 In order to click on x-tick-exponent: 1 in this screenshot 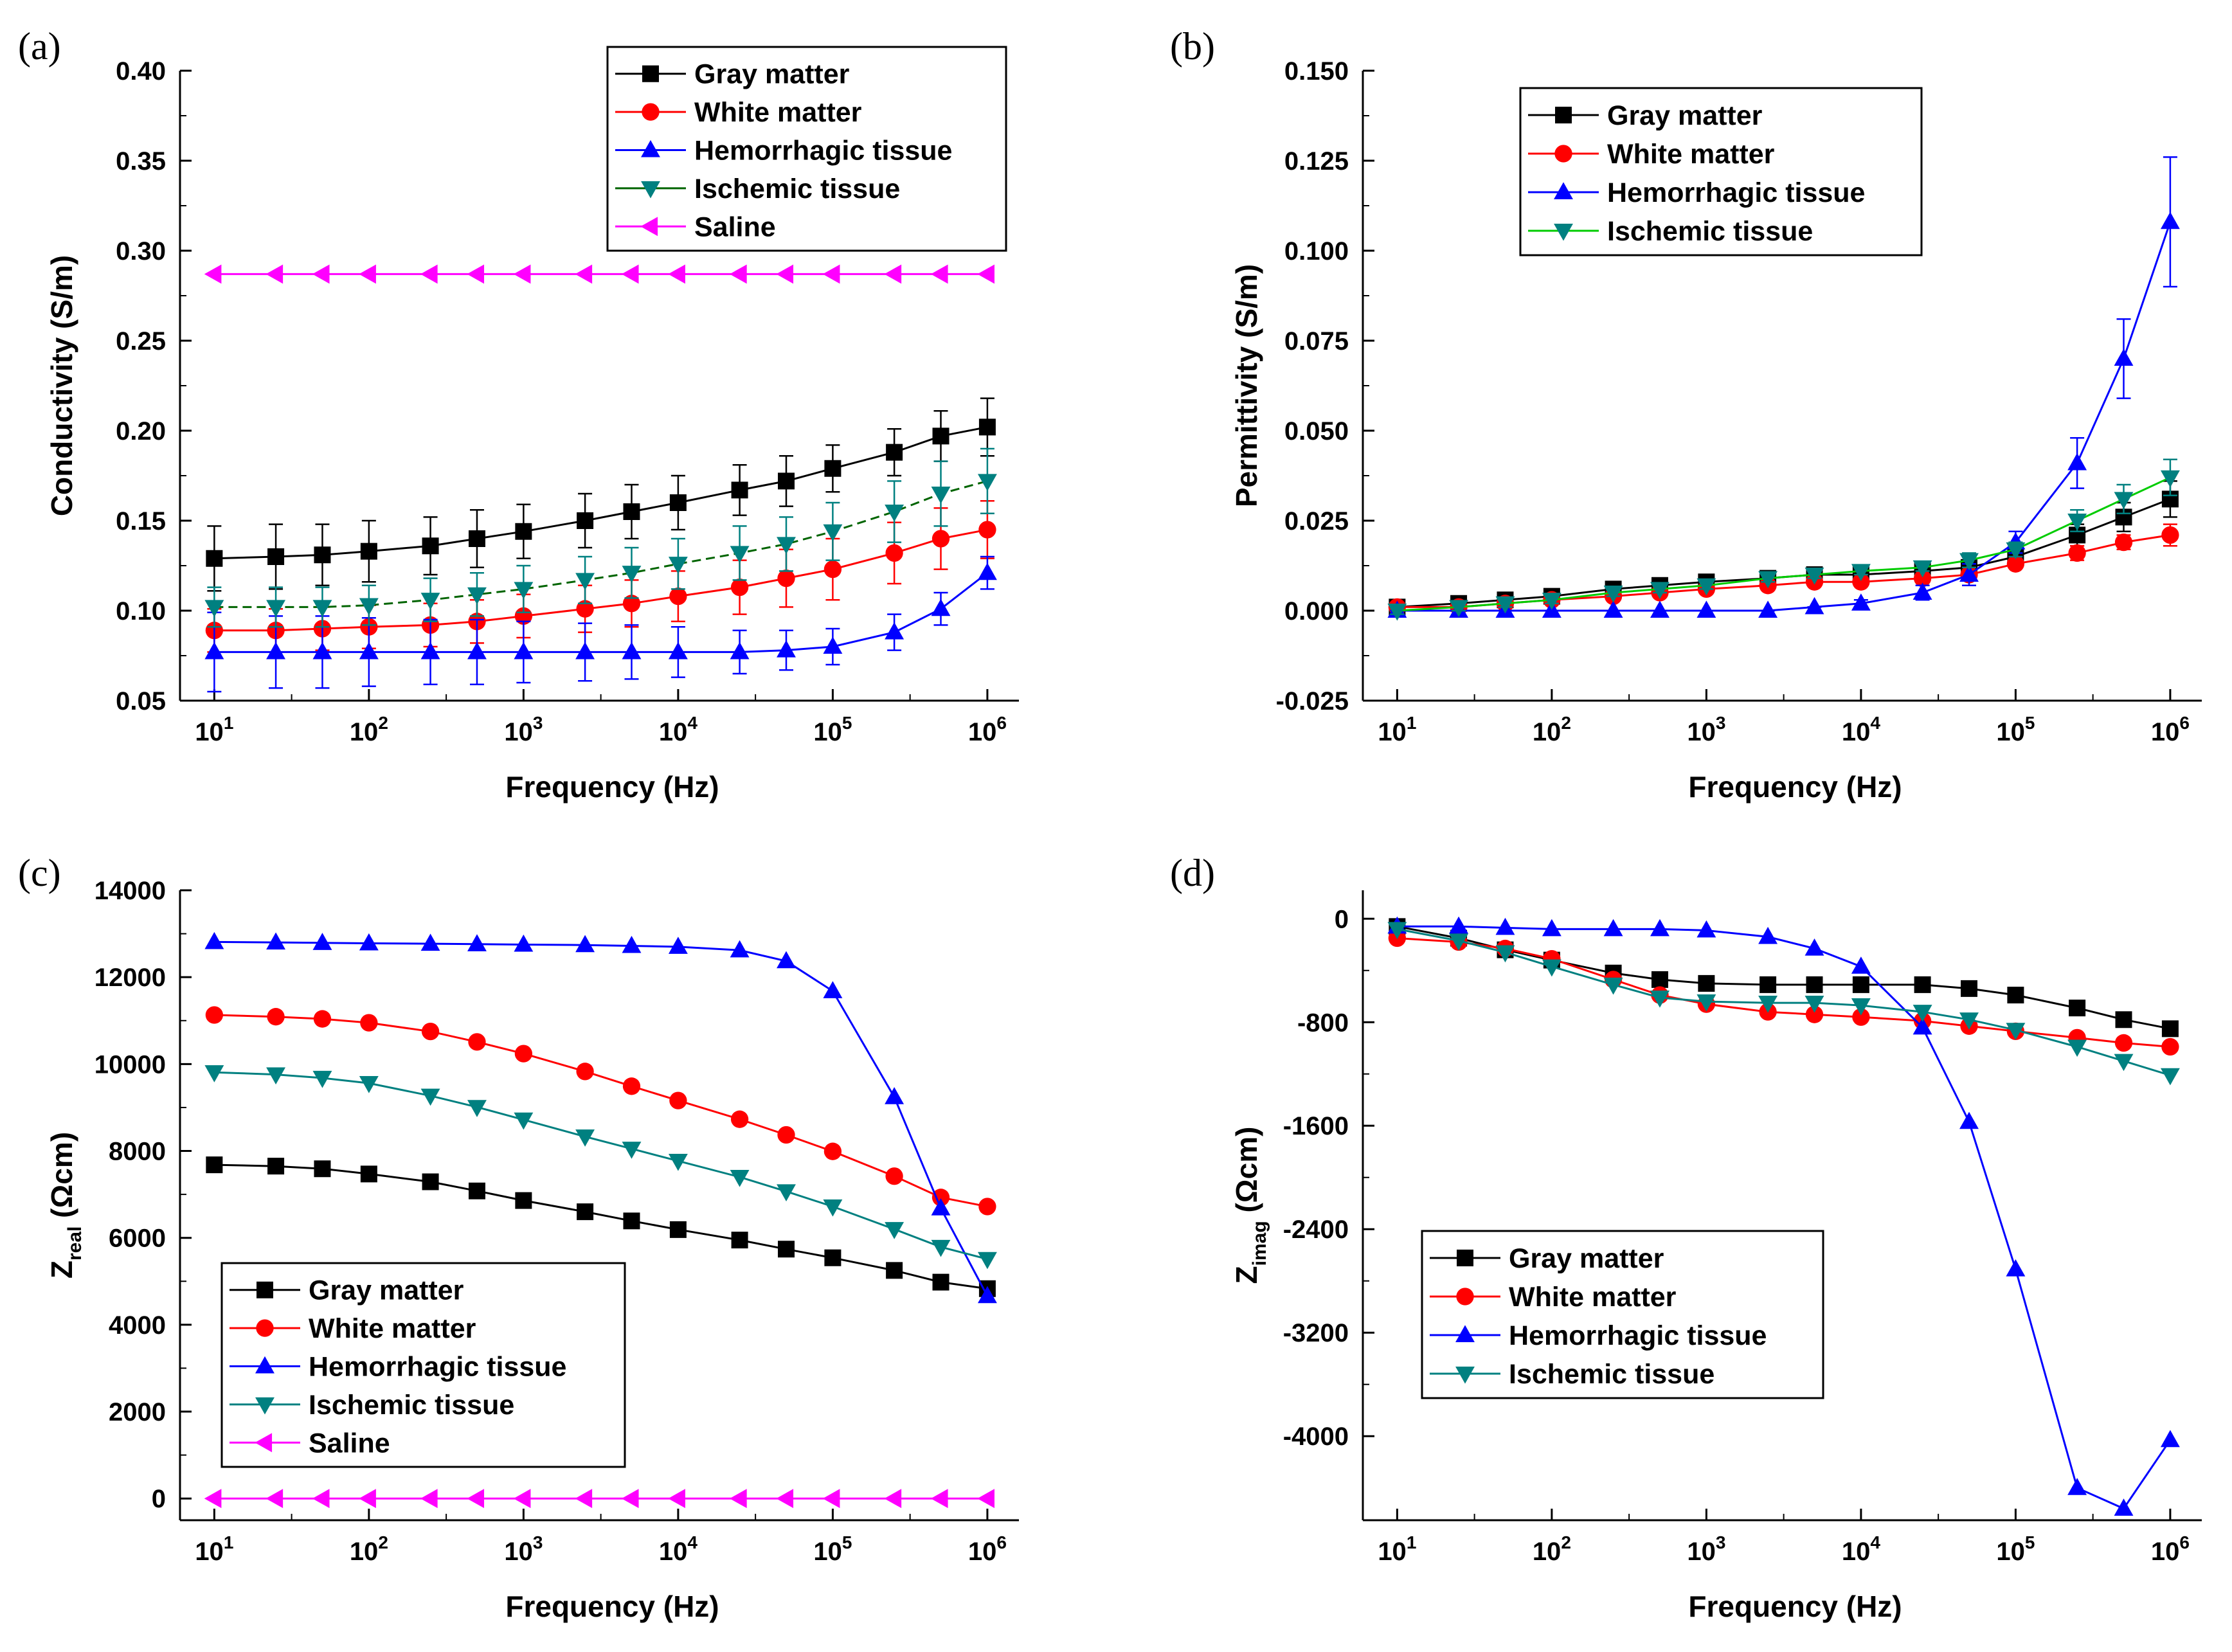, I will do `click(229, 723)`.